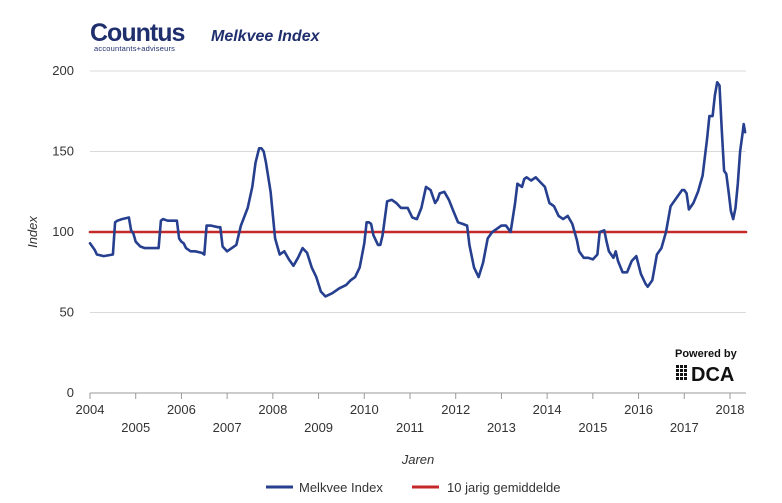 The image size is (782, 503). I want to click on y-tick-label: 100, so click(63, 231).